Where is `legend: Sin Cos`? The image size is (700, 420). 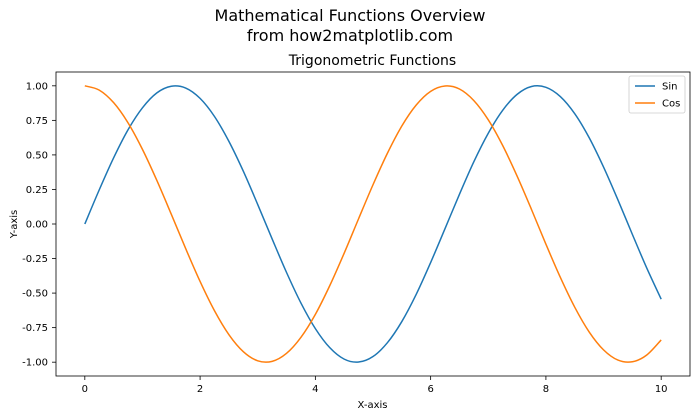 legend: Sin Cos is located at coordinates (657, 94).